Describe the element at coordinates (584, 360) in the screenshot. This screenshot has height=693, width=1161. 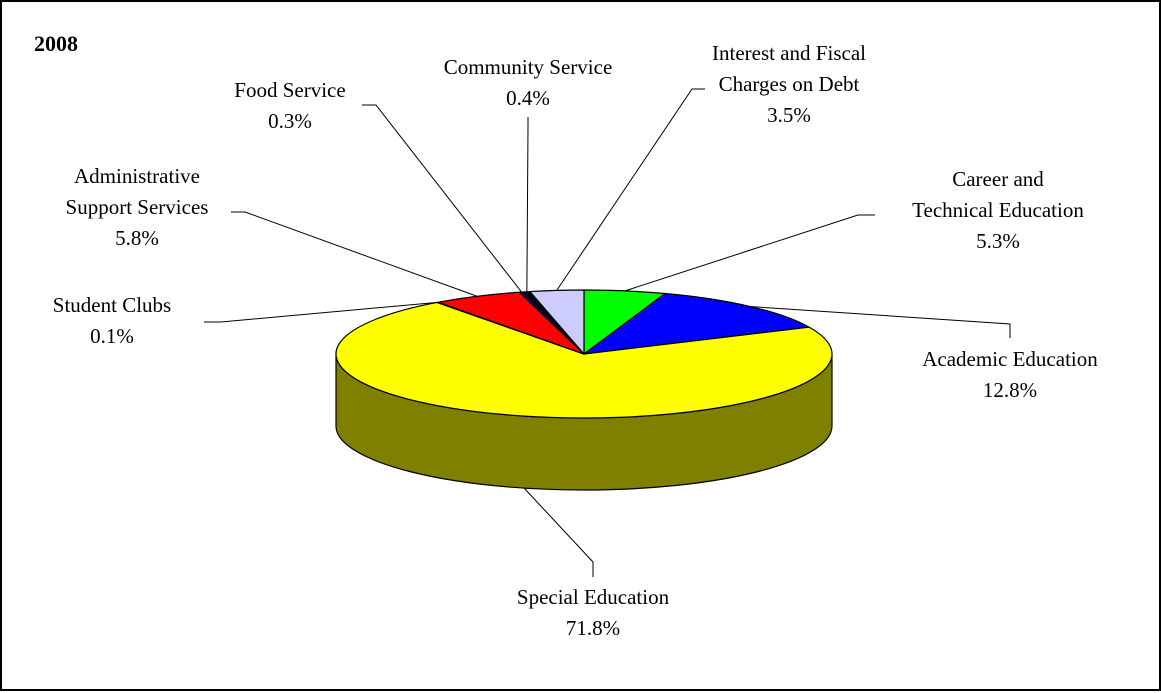
I see `pie-slice-special-education` at that location.